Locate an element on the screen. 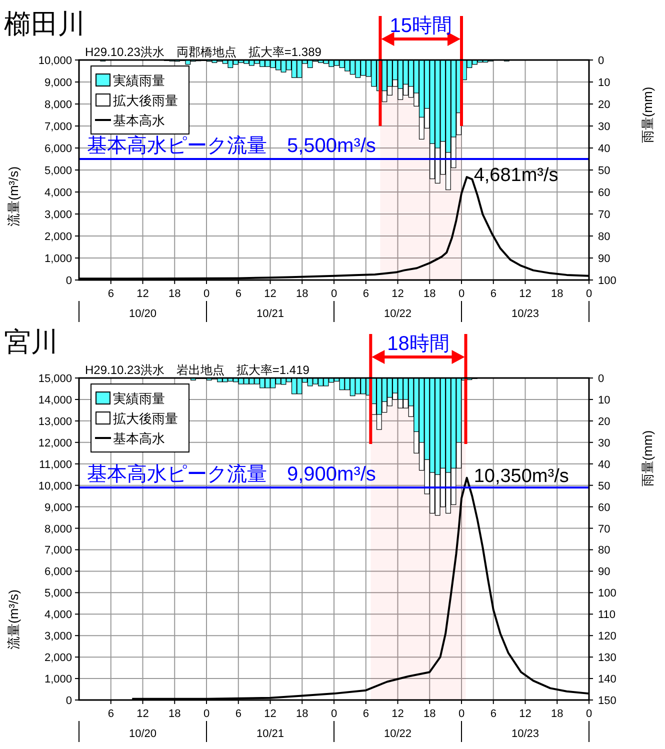 Image resolution: width=665 pixels, height=749 pixels. y2-tick-label: 30 is located at coordinates (604, 127).